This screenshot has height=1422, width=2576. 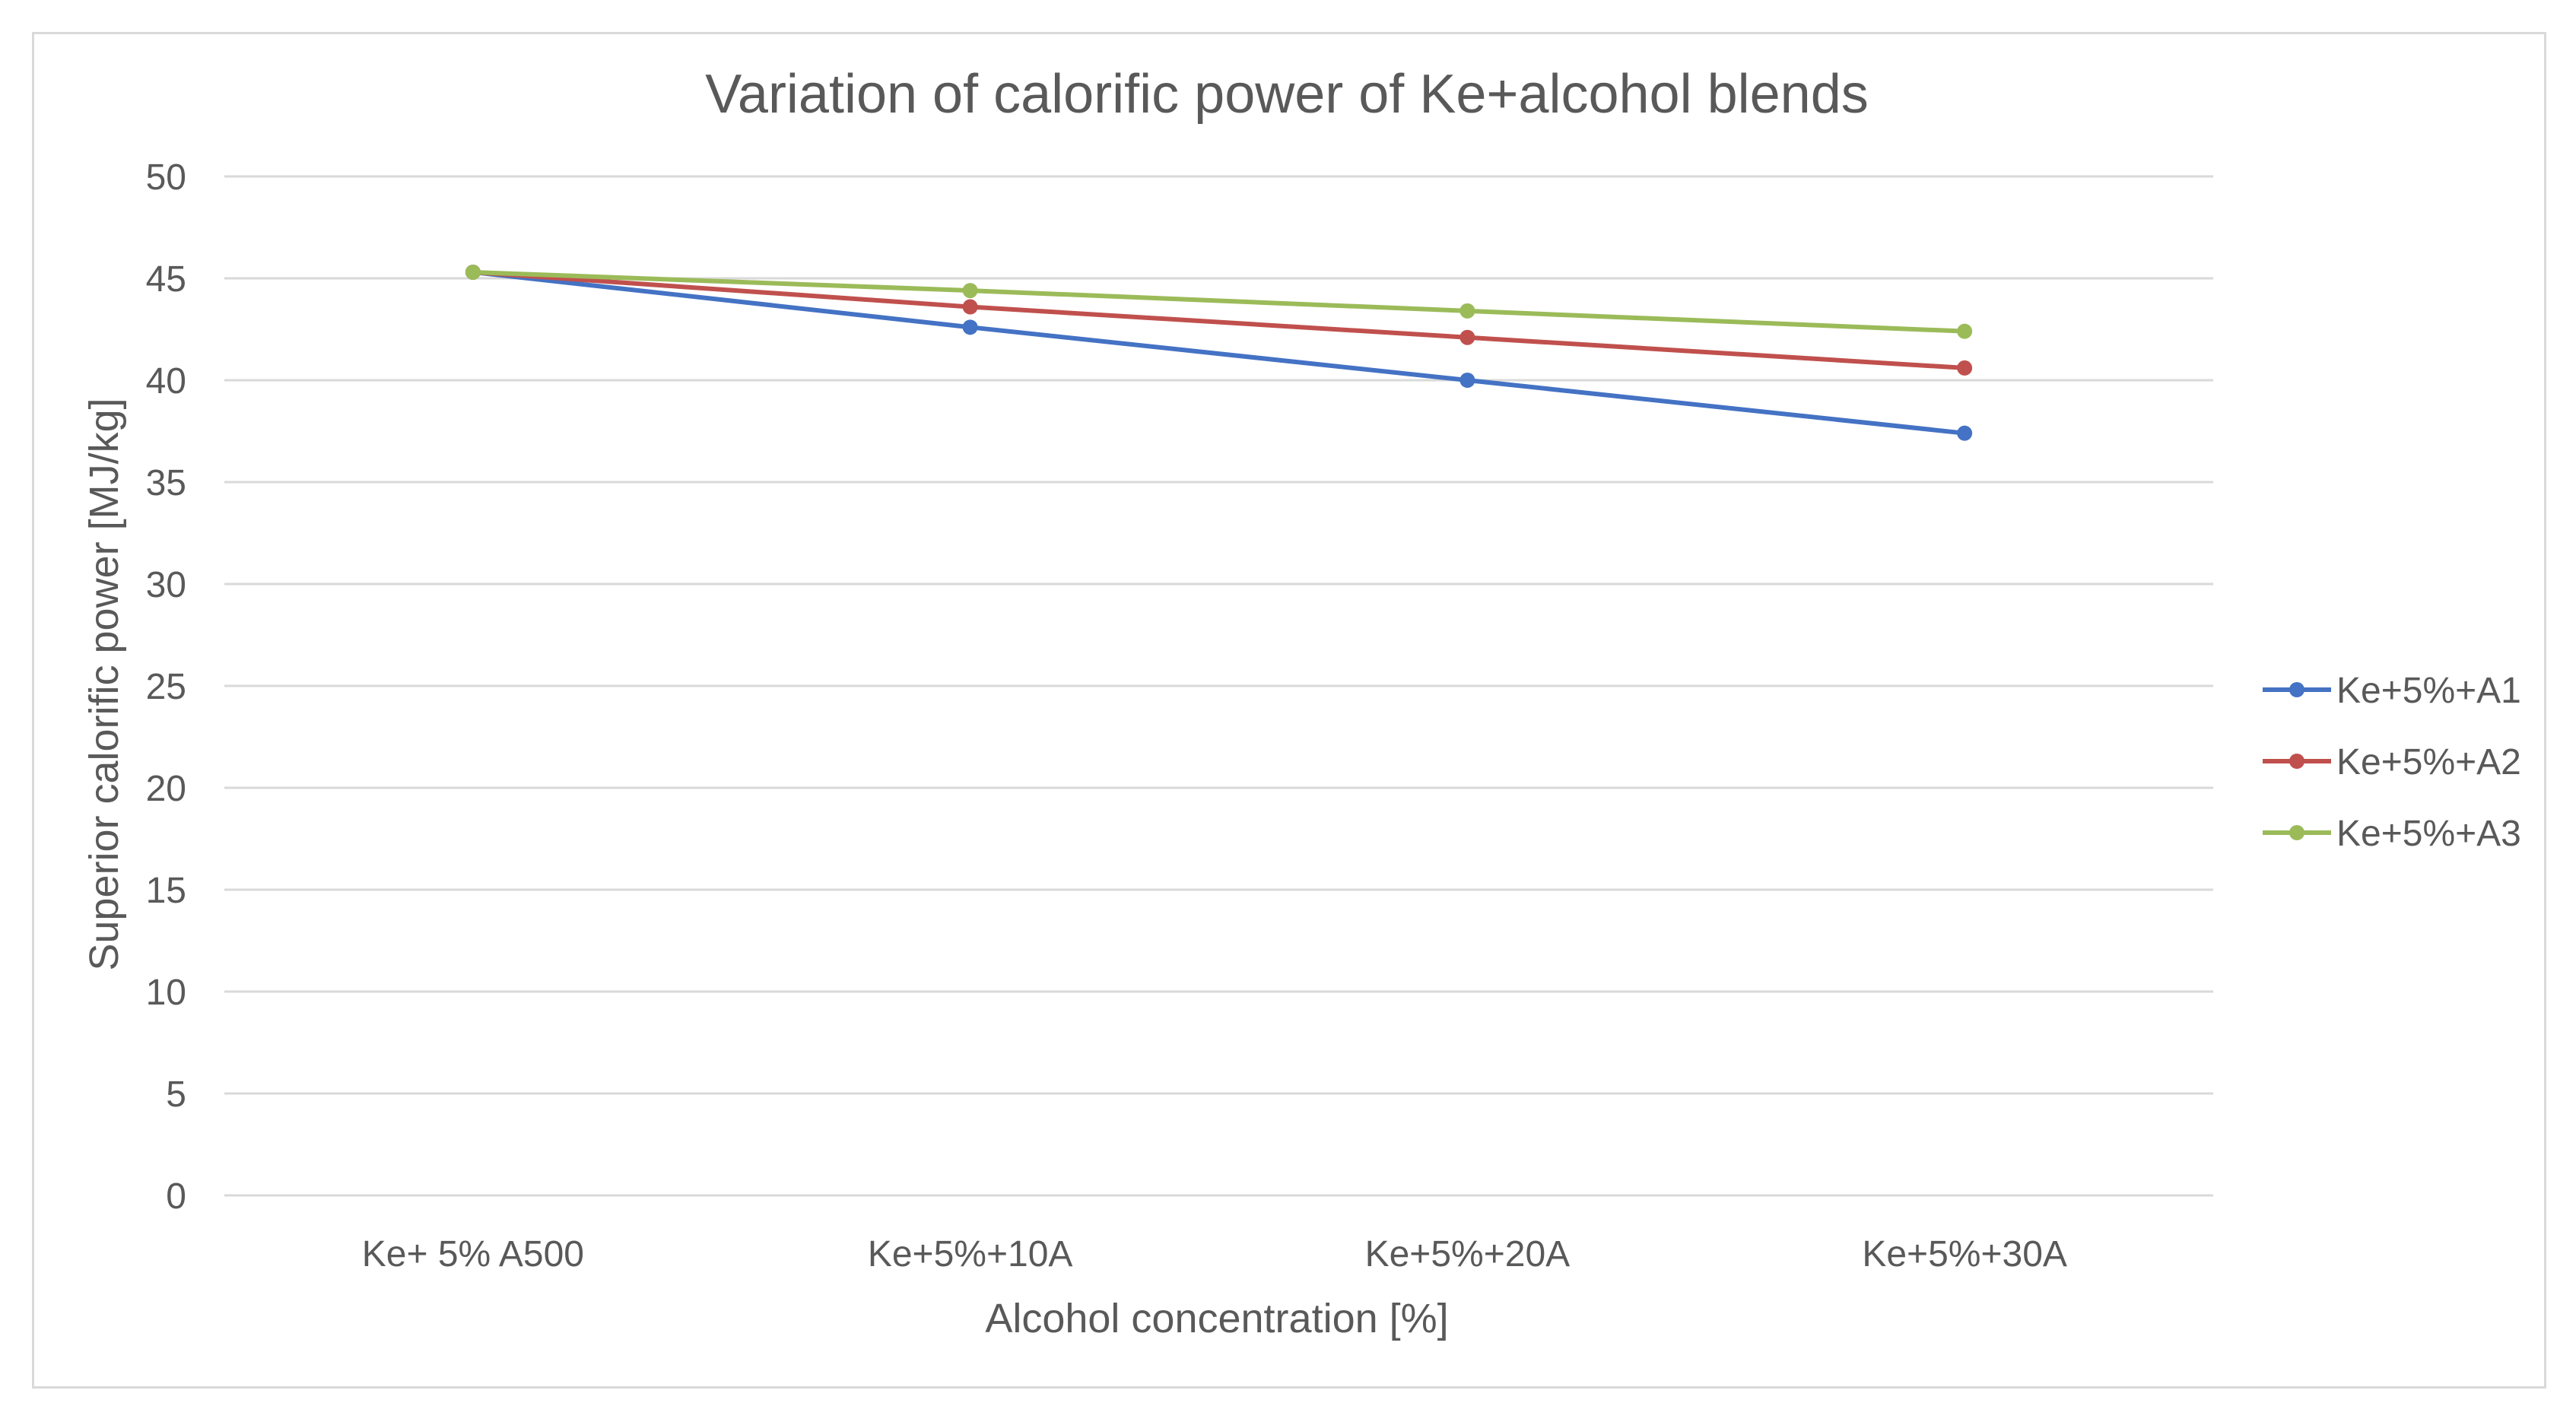 What do you see at coordinates (166, 993) in the screenshot?
I see `y-tick-label: 10` at bounding box center [166, 993].